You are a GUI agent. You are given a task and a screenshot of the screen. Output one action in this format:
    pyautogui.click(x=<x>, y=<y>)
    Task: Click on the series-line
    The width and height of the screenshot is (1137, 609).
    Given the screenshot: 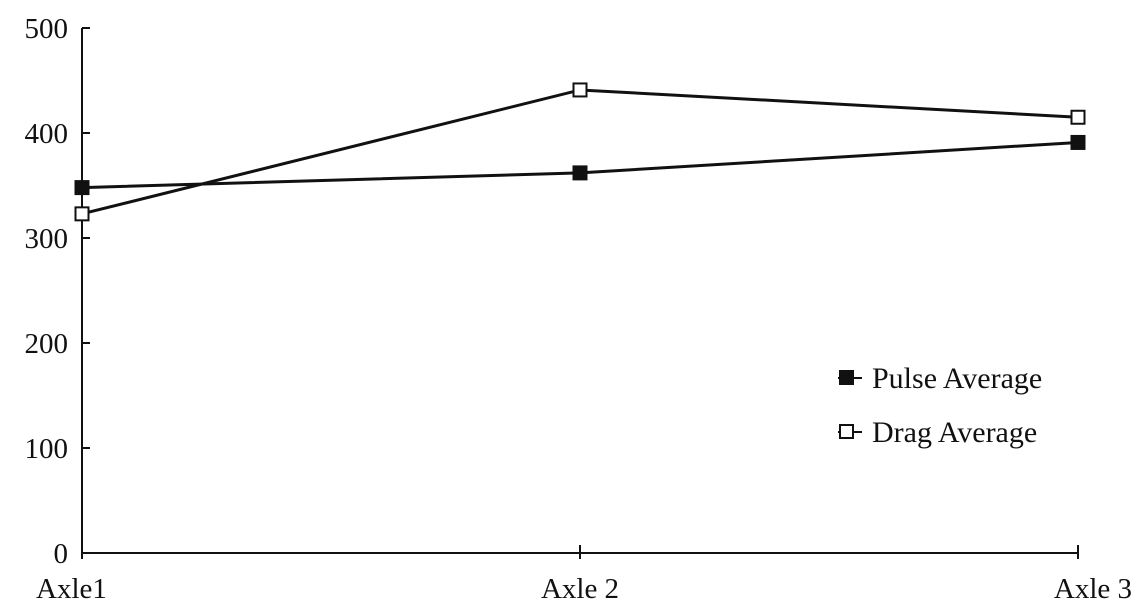 What is the action you would take?
    pyautogui.click(x=580, y=165)
    